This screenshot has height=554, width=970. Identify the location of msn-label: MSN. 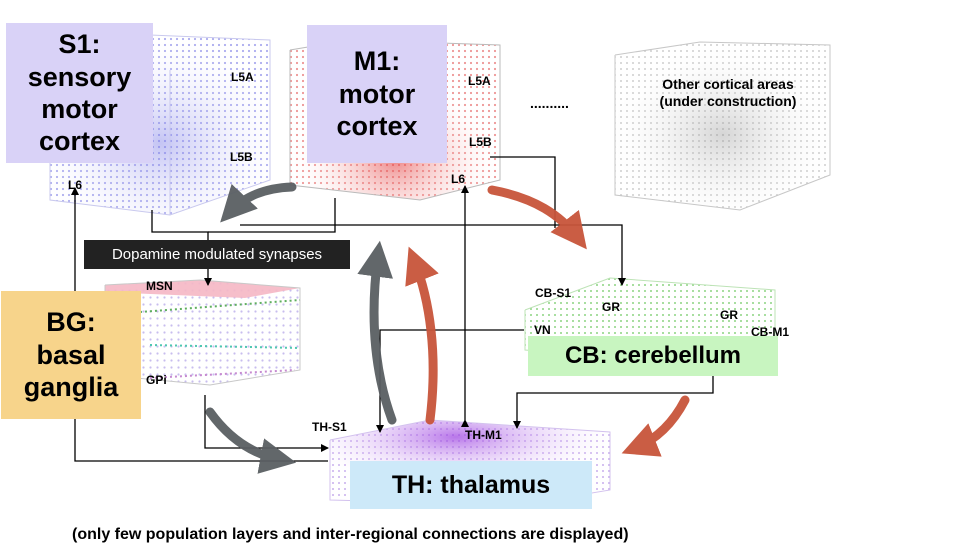
(159, 286).